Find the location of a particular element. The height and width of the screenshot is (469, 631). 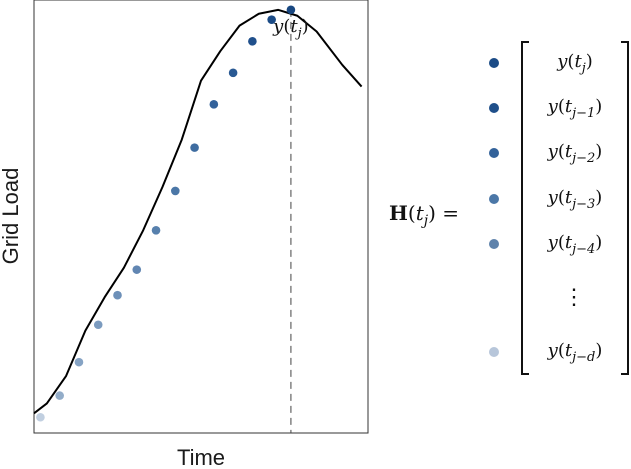

vector-entry: y(tj−2) is located at coordinates (575, 153).